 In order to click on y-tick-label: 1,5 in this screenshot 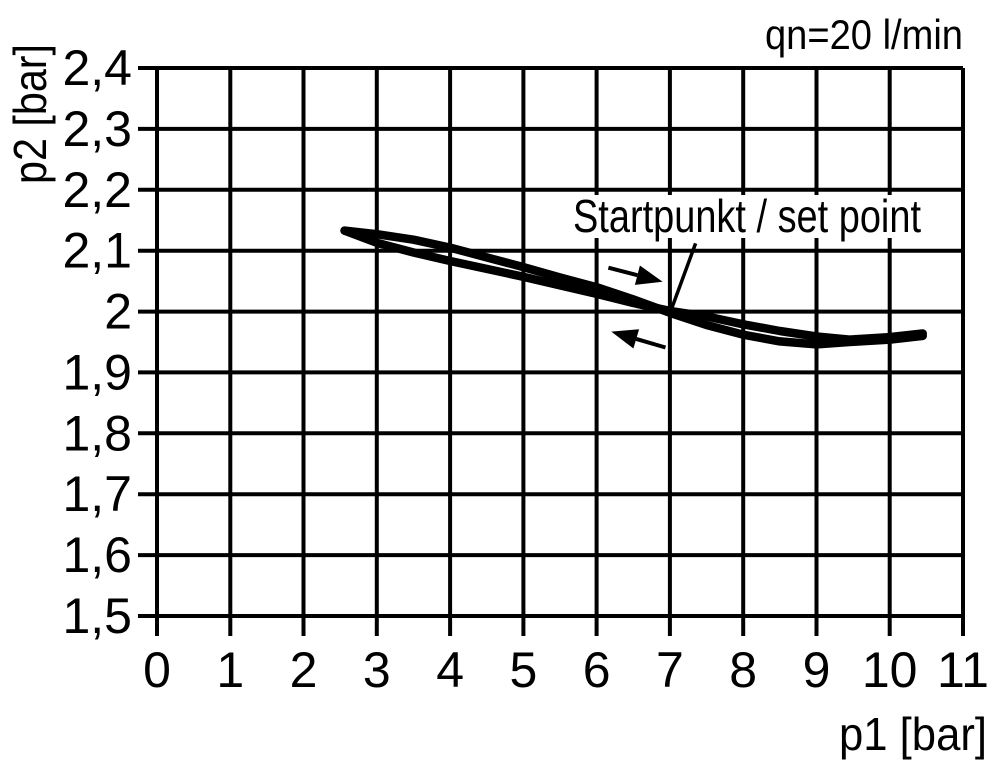, I will do `click(97, 616)`.